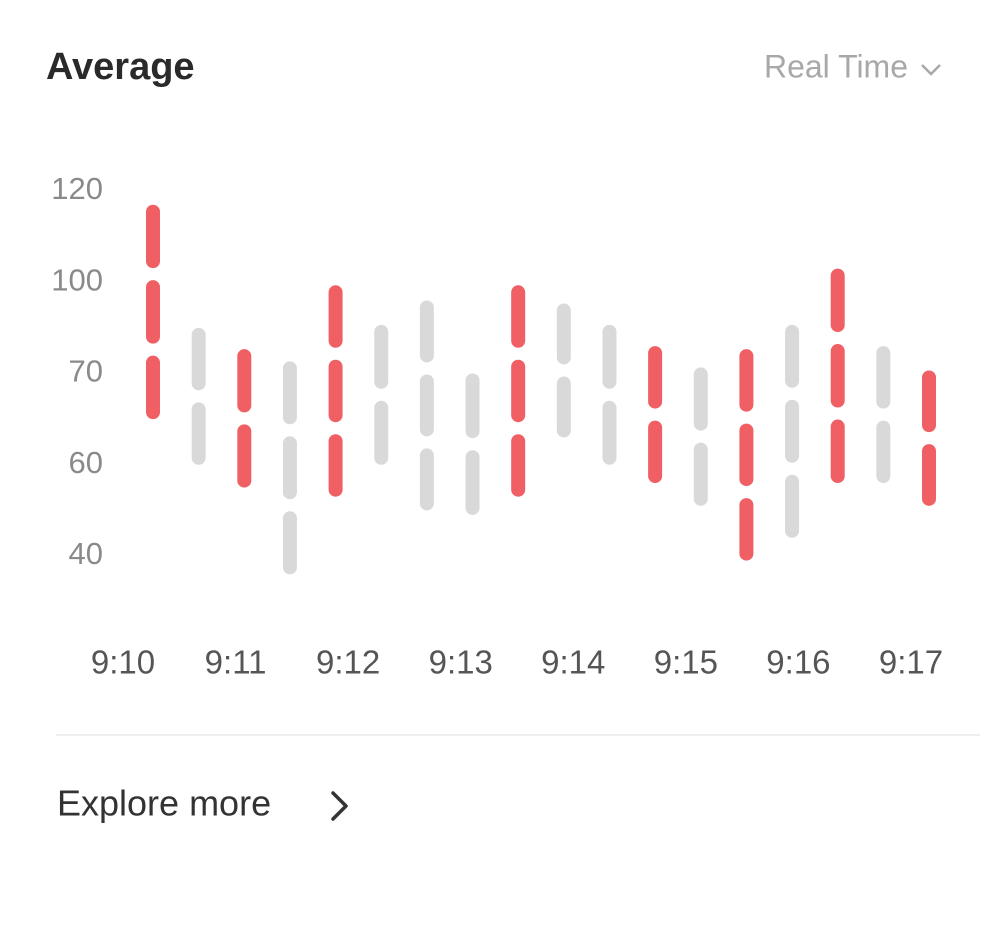  I want to click on card-title: Average, so click(120, 67).